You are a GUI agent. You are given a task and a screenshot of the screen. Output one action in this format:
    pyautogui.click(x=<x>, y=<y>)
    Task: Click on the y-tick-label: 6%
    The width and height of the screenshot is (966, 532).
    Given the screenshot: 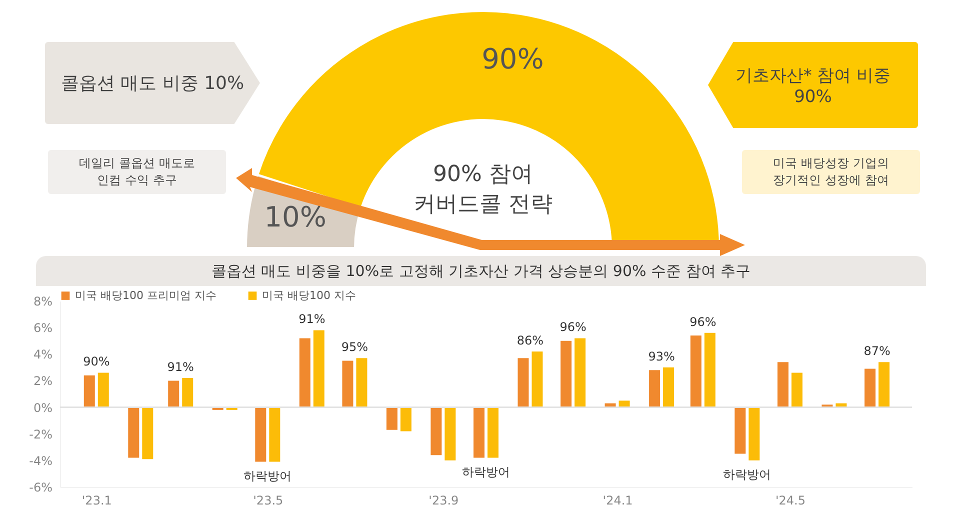 What is the action you would take?
    pyautogui.click(x=42, y=328)
    